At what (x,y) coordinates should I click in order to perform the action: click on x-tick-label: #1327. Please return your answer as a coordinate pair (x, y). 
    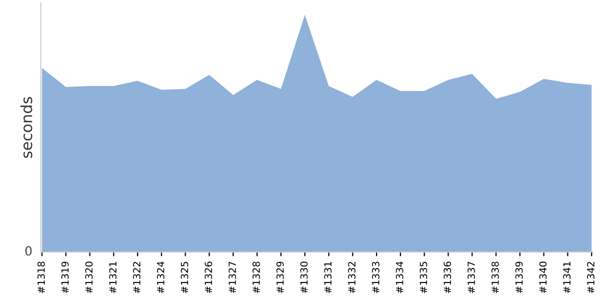
    Looking at the image, I should click on (232, 278).